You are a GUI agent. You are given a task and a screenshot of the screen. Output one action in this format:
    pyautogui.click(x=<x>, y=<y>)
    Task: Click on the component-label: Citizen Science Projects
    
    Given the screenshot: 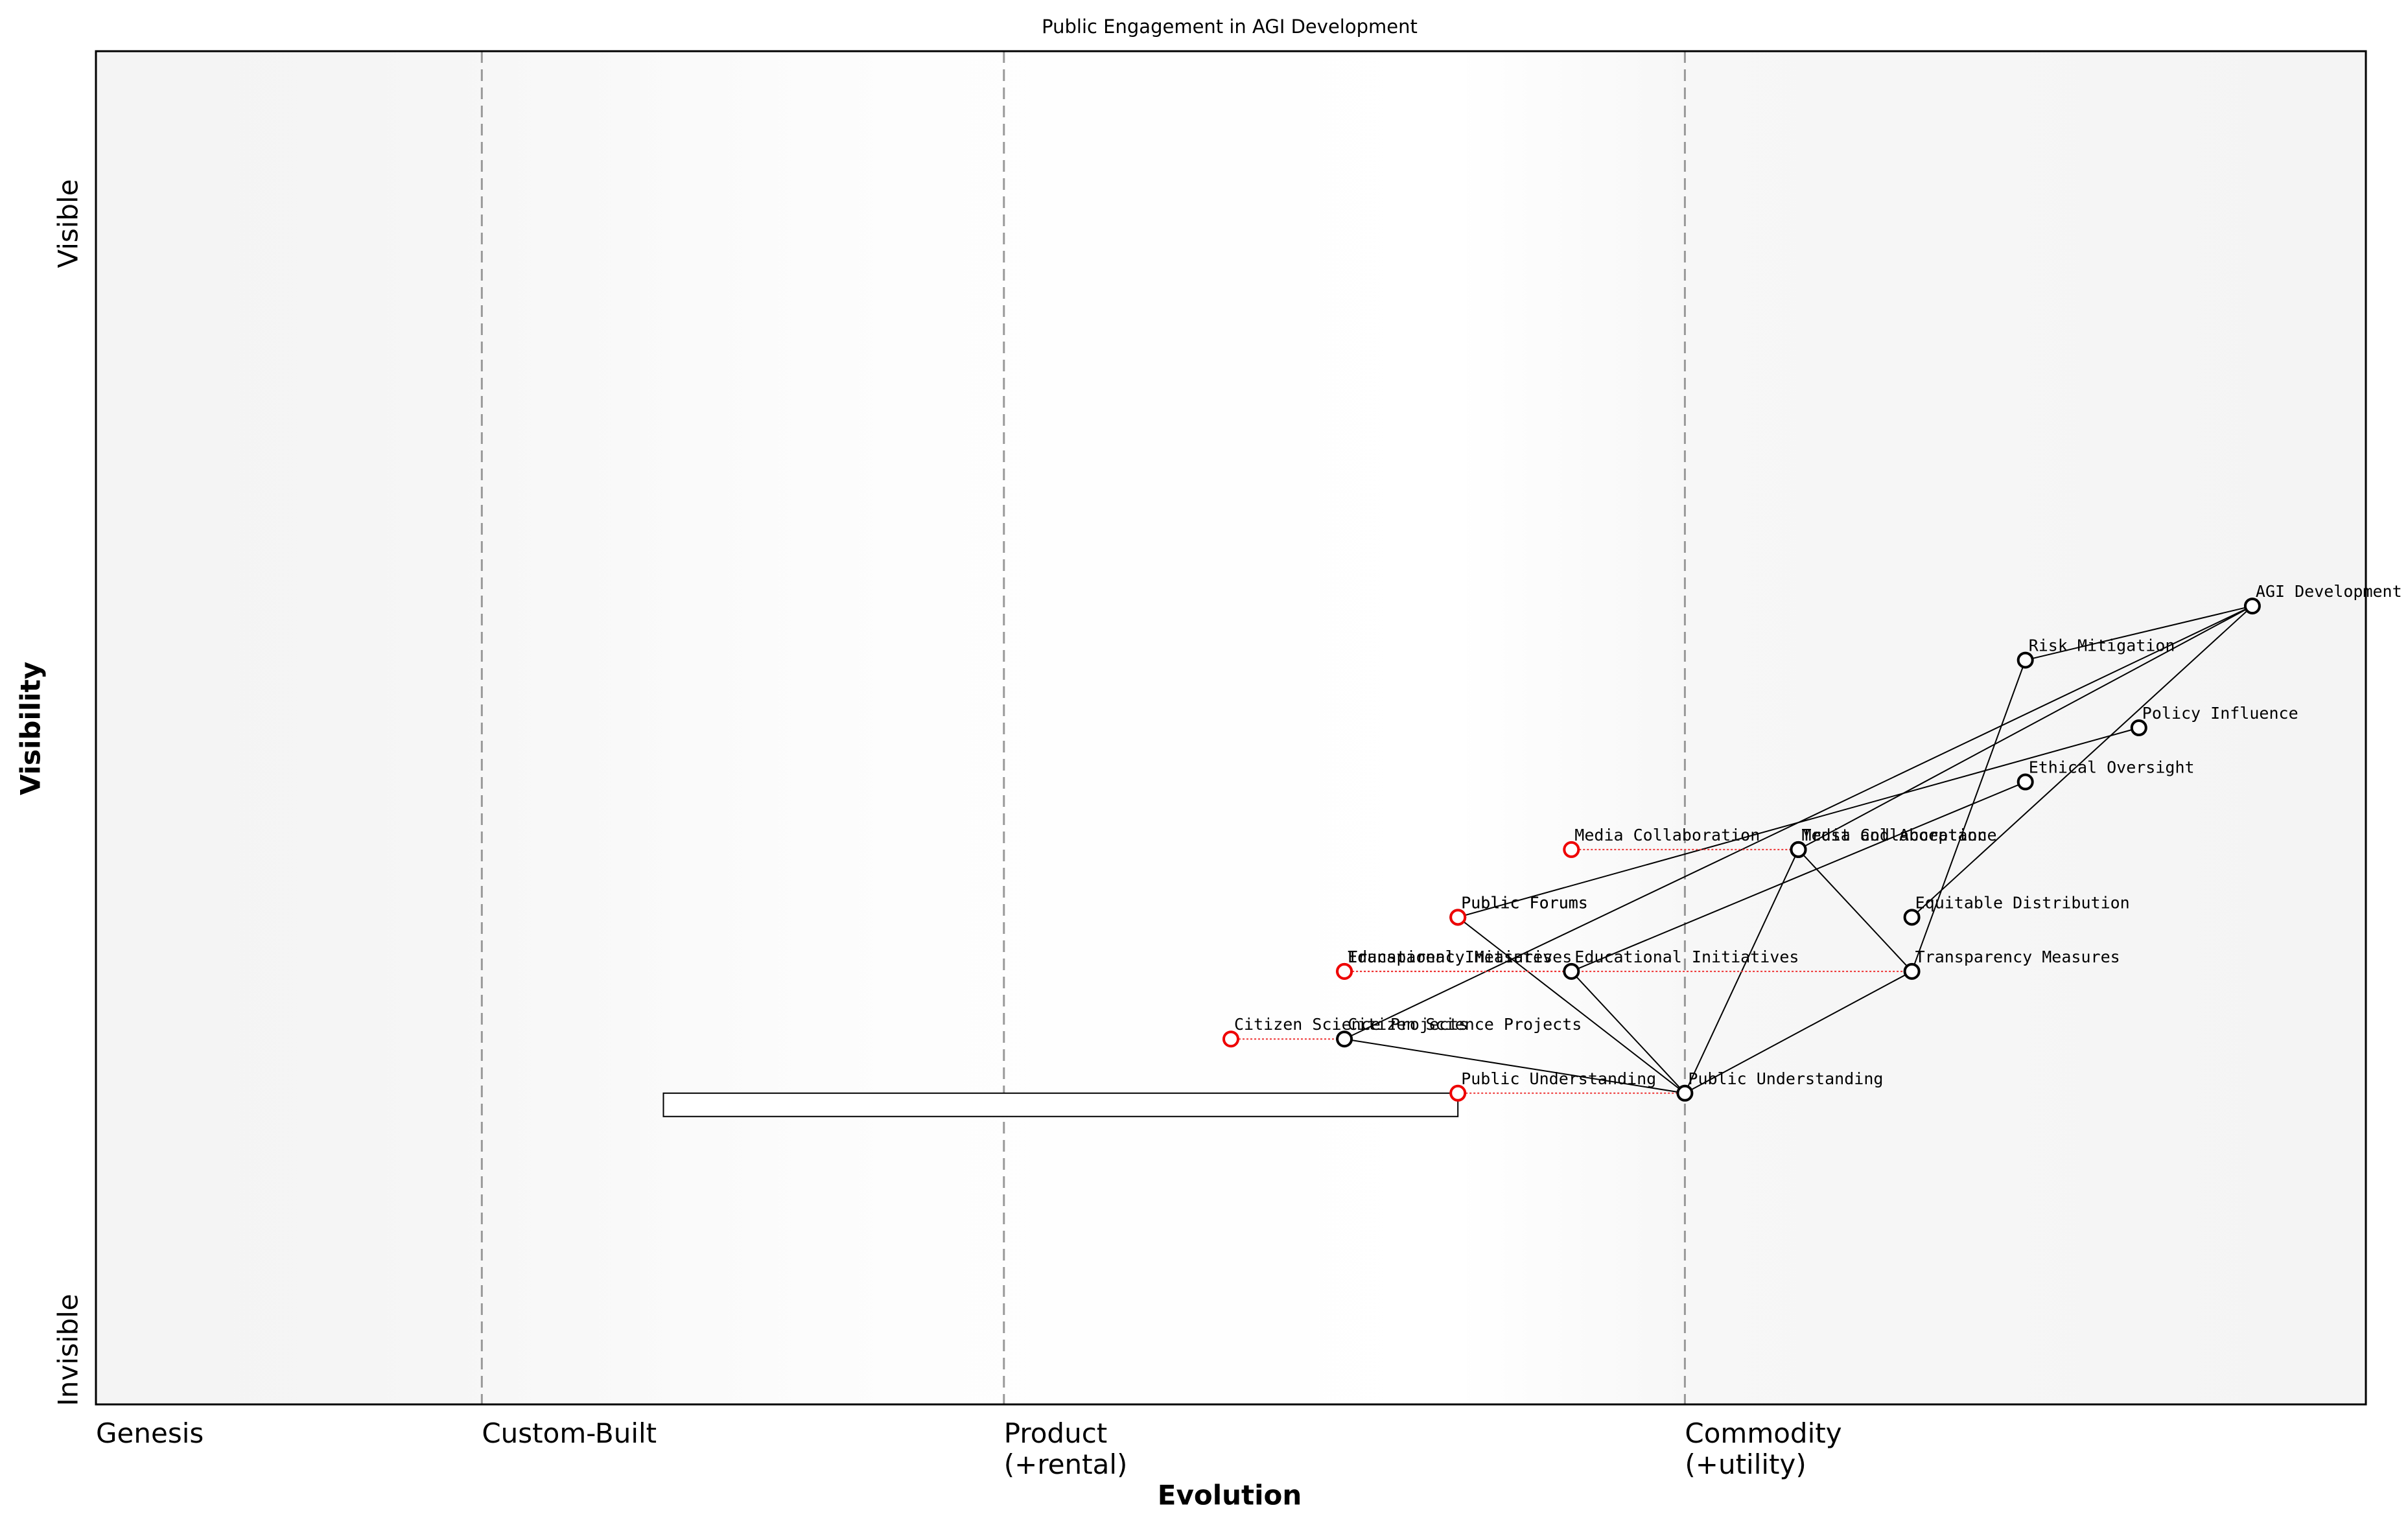 What is the action you would take?
    pyautogui.click(x=1465, y=1024)
    